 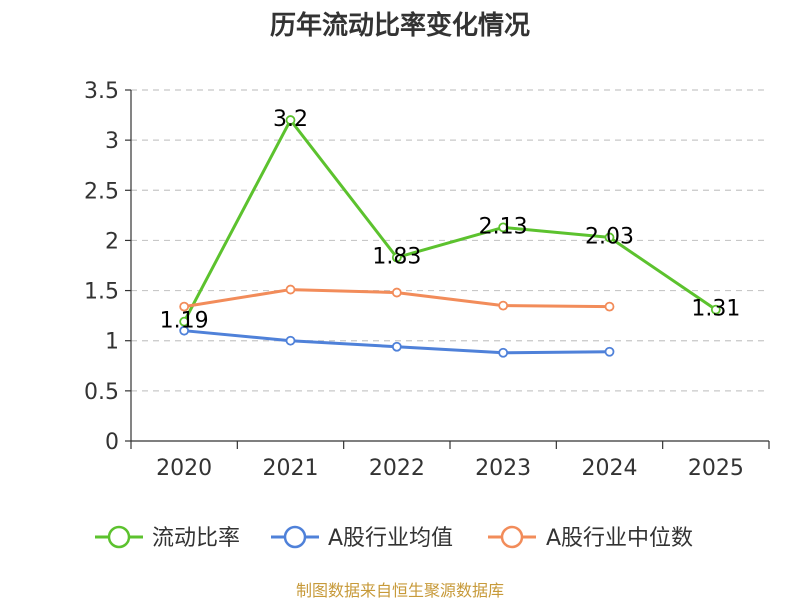 What do you see at coordinates (450, 461) in the screenshot?
I see `x-axis-ticks: 2020 2021 2022 2023 2024 2025` at bounding box center [450, 461].